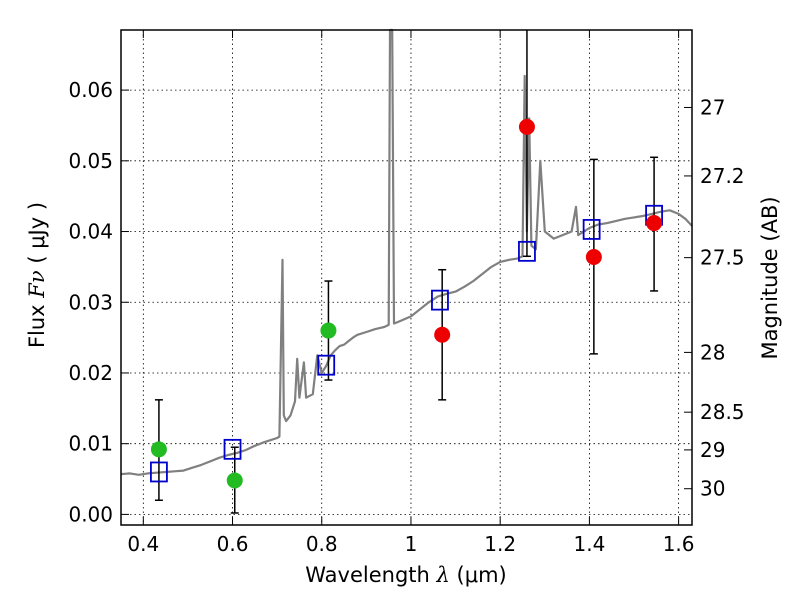  What do you see at coordinates (712, 450) in the screenshot?
I see `mag-tick-label: 29` at bounding box center [712, 450].